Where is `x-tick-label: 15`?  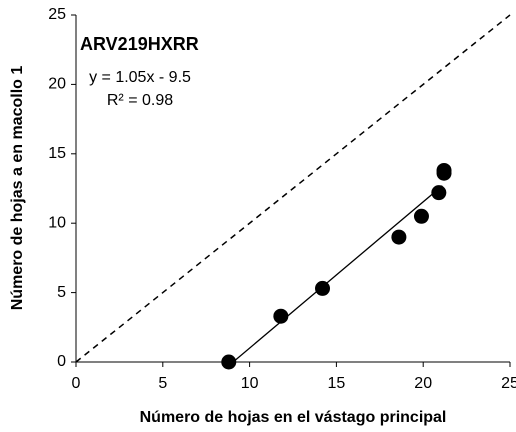
x-tick-label: 15 is located at coordinates (337, 383).